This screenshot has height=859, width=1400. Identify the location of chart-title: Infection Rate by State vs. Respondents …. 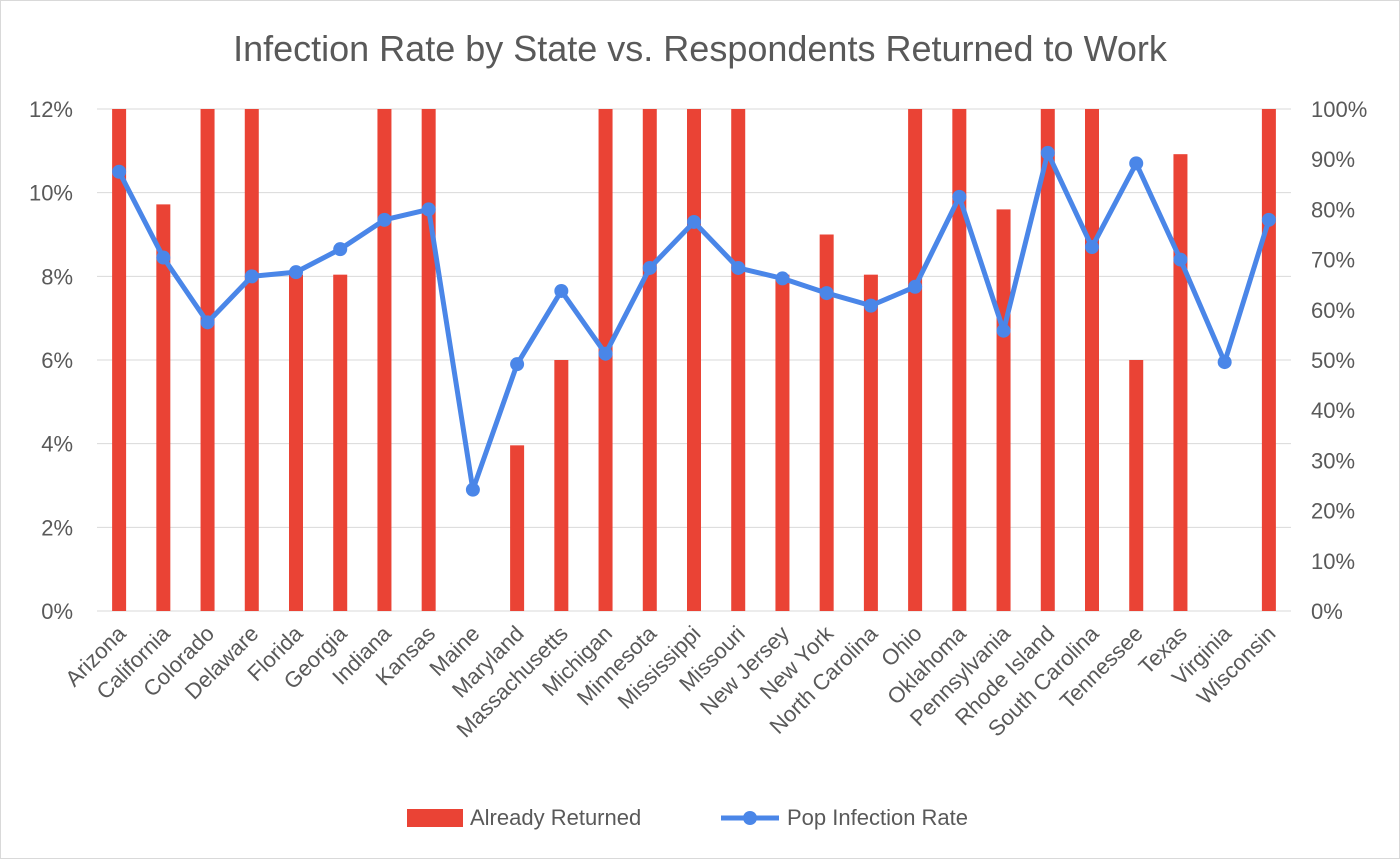
(700, 48).